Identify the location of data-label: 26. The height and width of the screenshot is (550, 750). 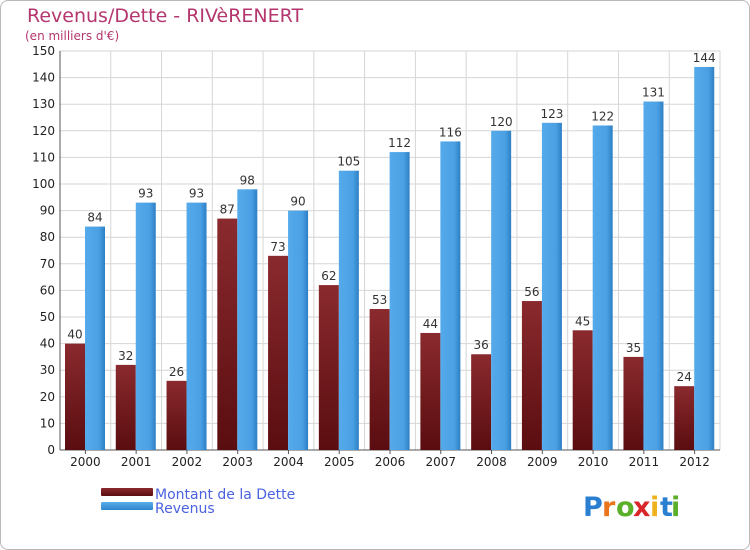
(176, 372).